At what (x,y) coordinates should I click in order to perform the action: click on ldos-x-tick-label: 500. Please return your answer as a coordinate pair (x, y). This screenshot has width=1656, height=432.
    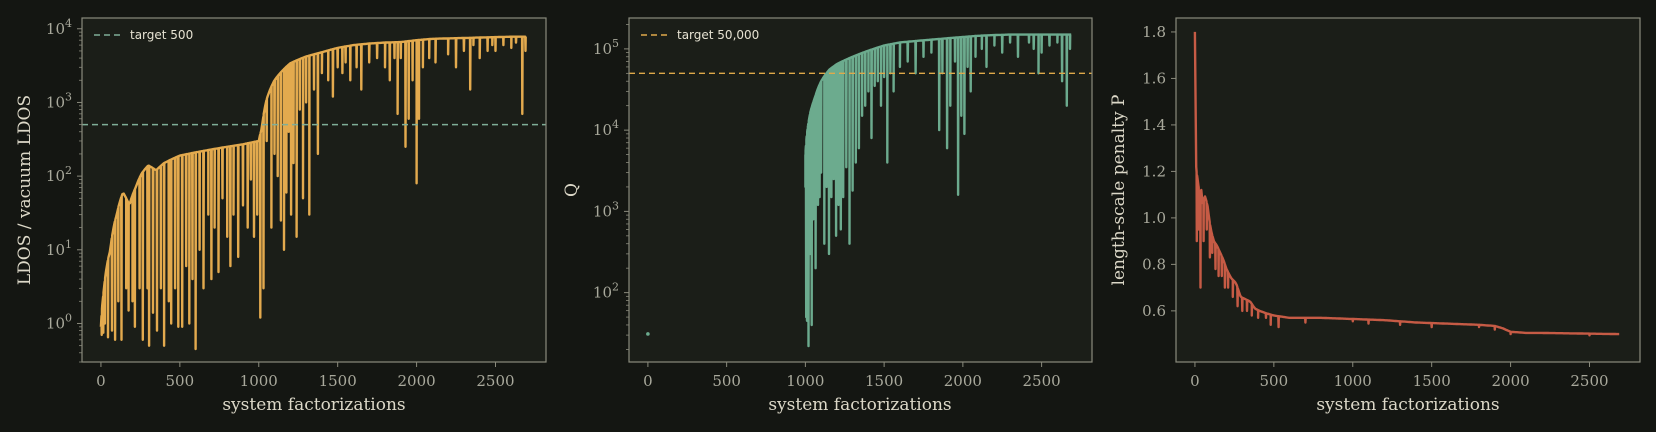
    Looking at the image, I should click on (180, 381).